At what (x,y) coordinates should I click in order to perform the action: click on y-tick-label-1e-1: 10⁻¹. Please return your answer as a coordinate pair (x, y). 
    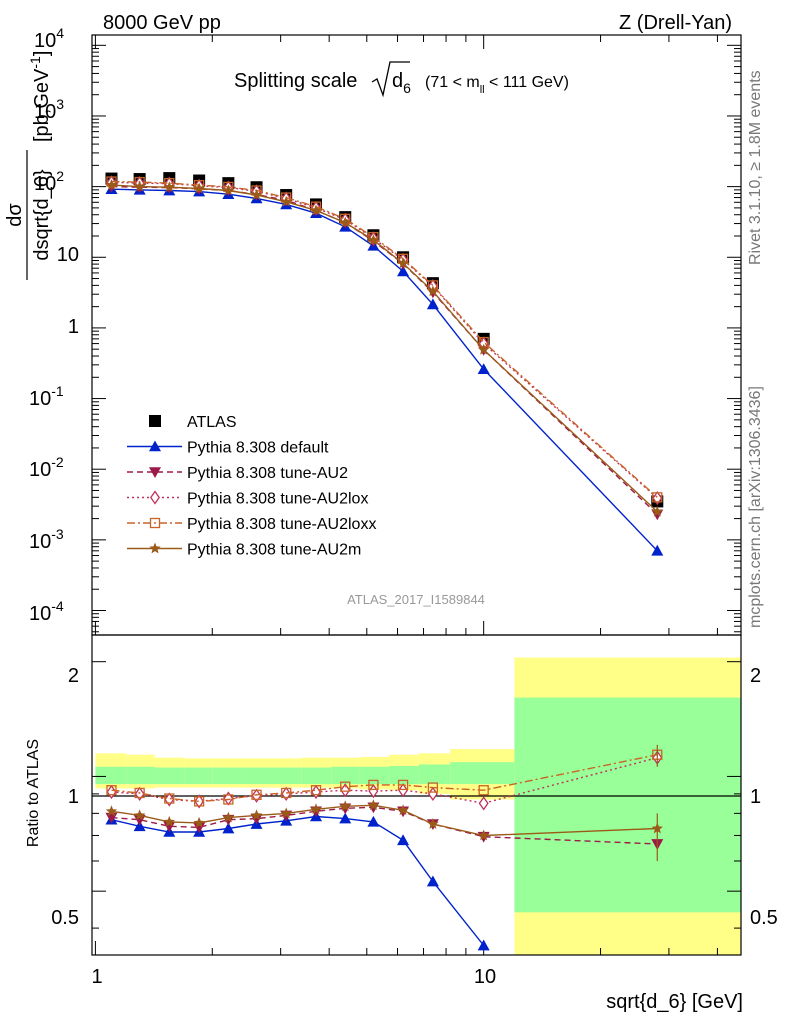
    Looking at the image, I should click on (46, 396).